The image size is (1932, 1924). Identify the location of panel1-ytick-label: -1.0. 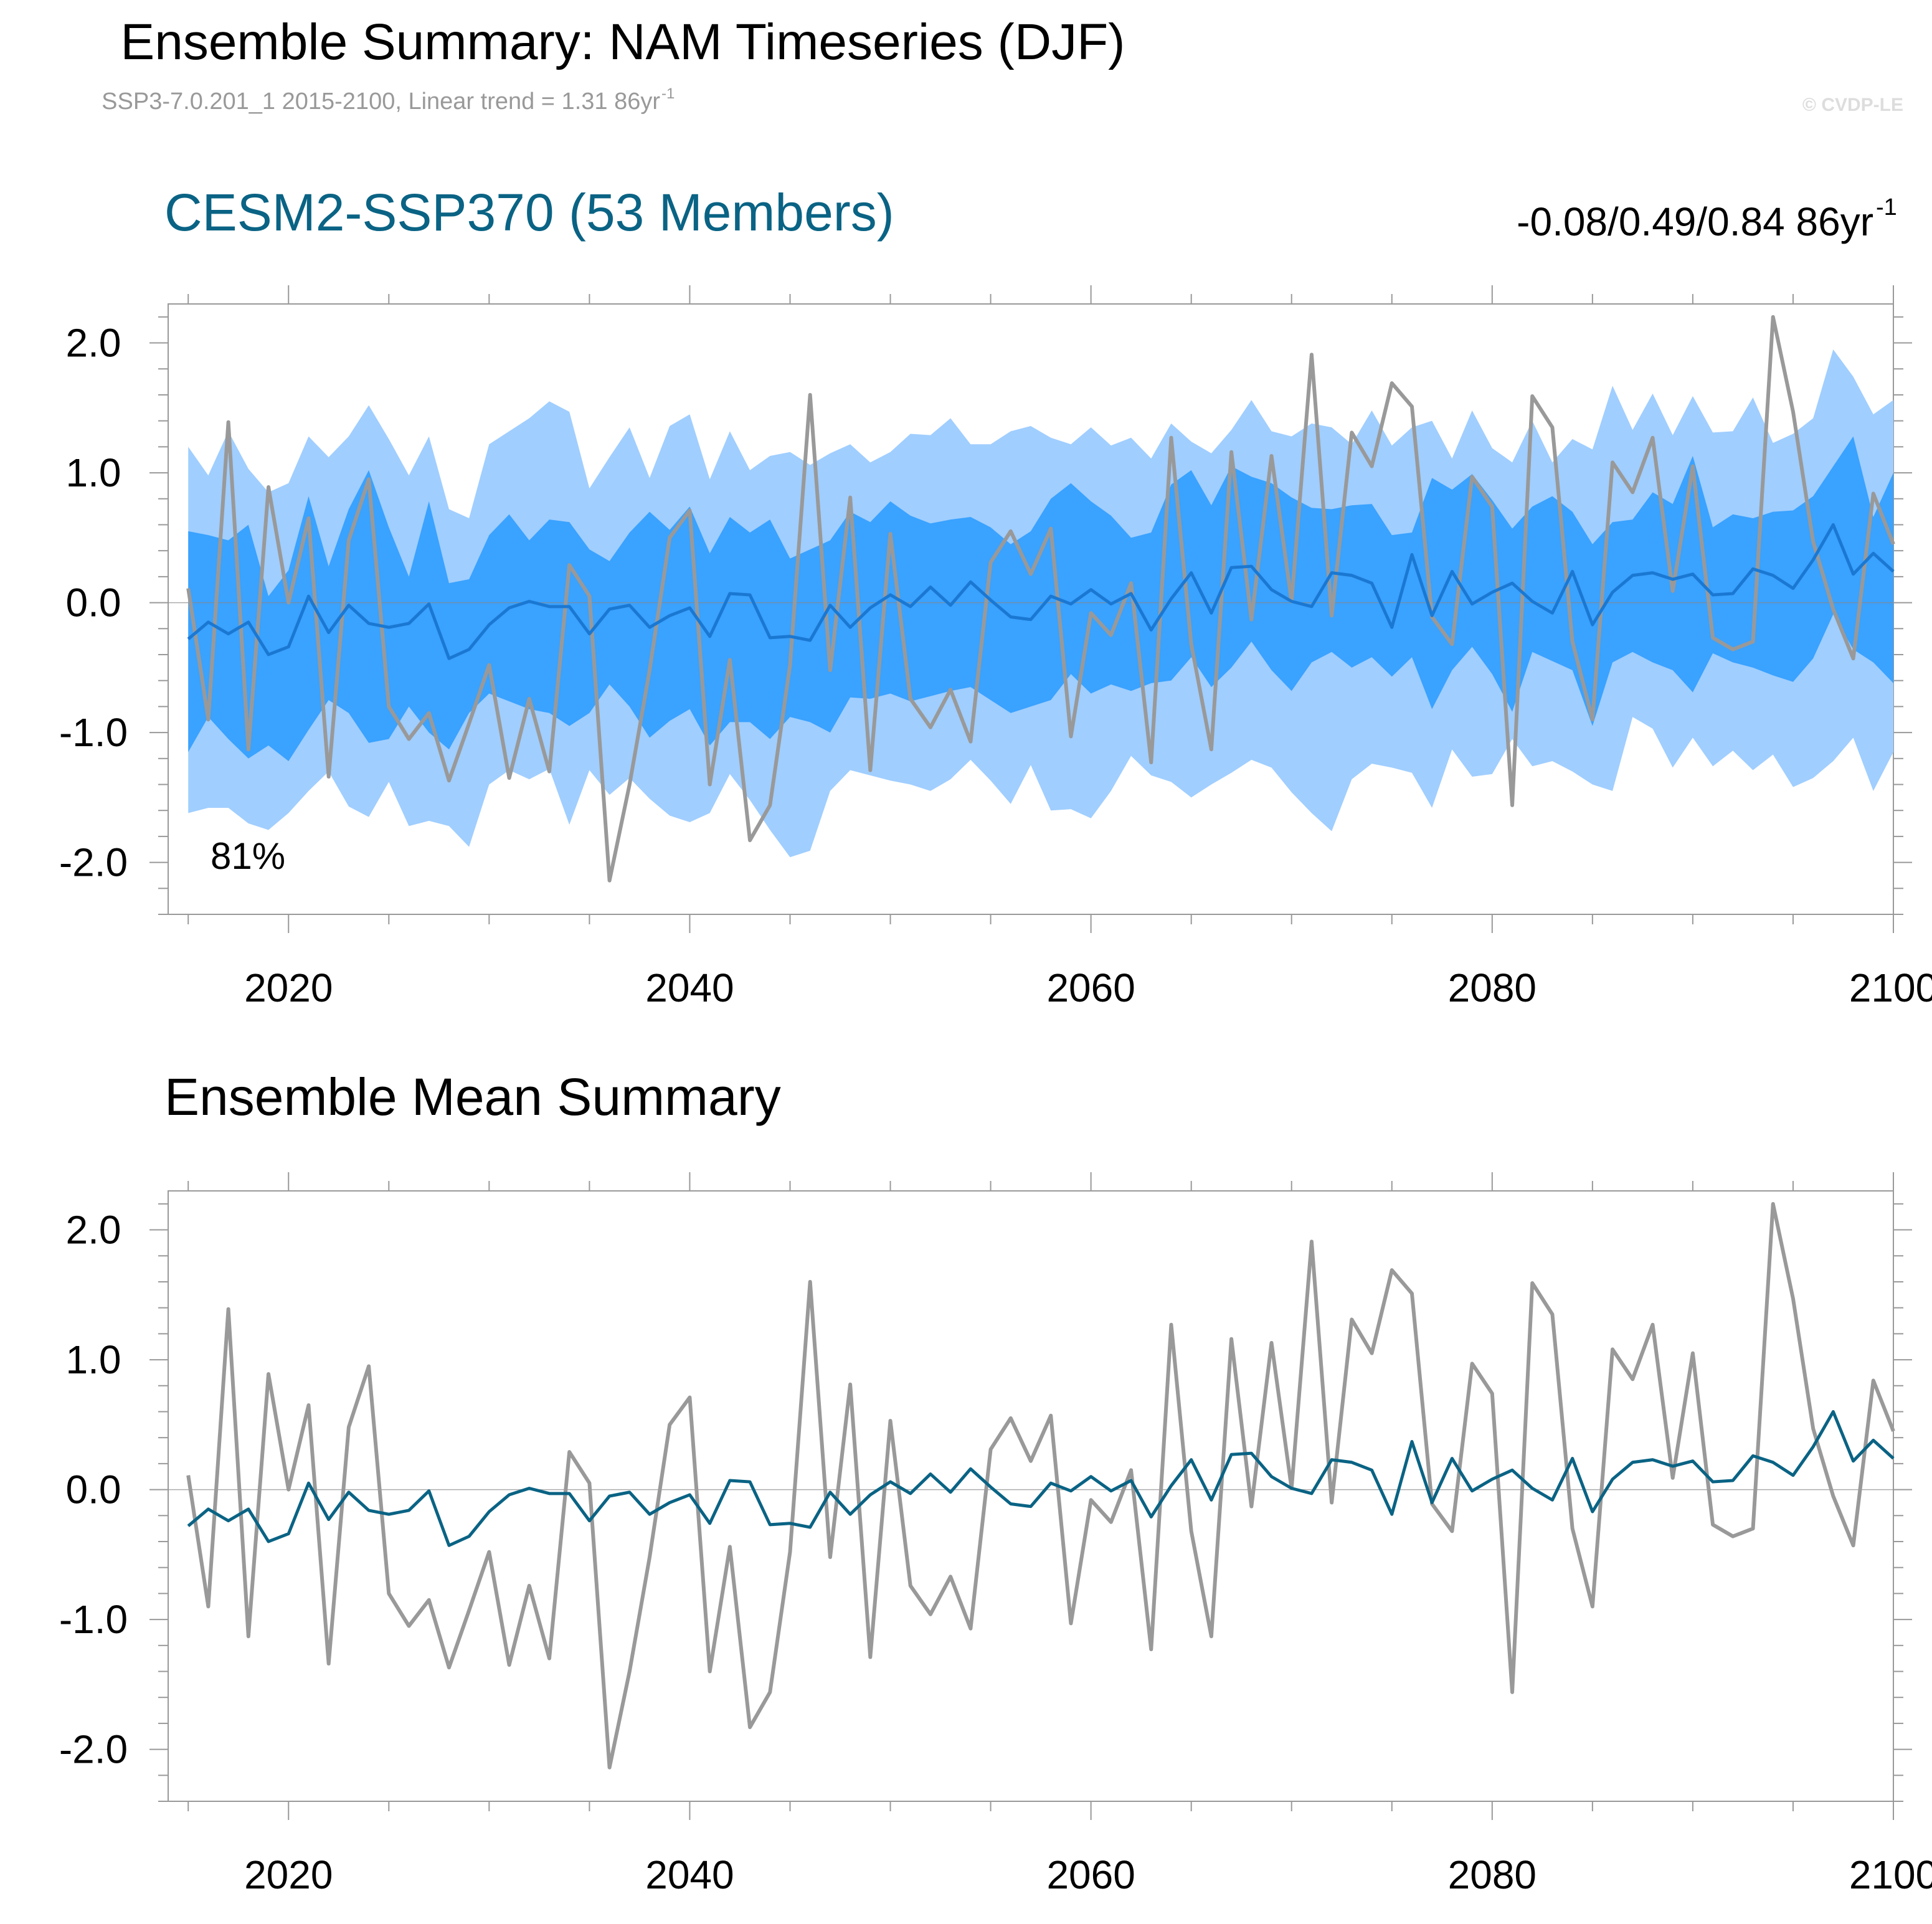
(94, 733).